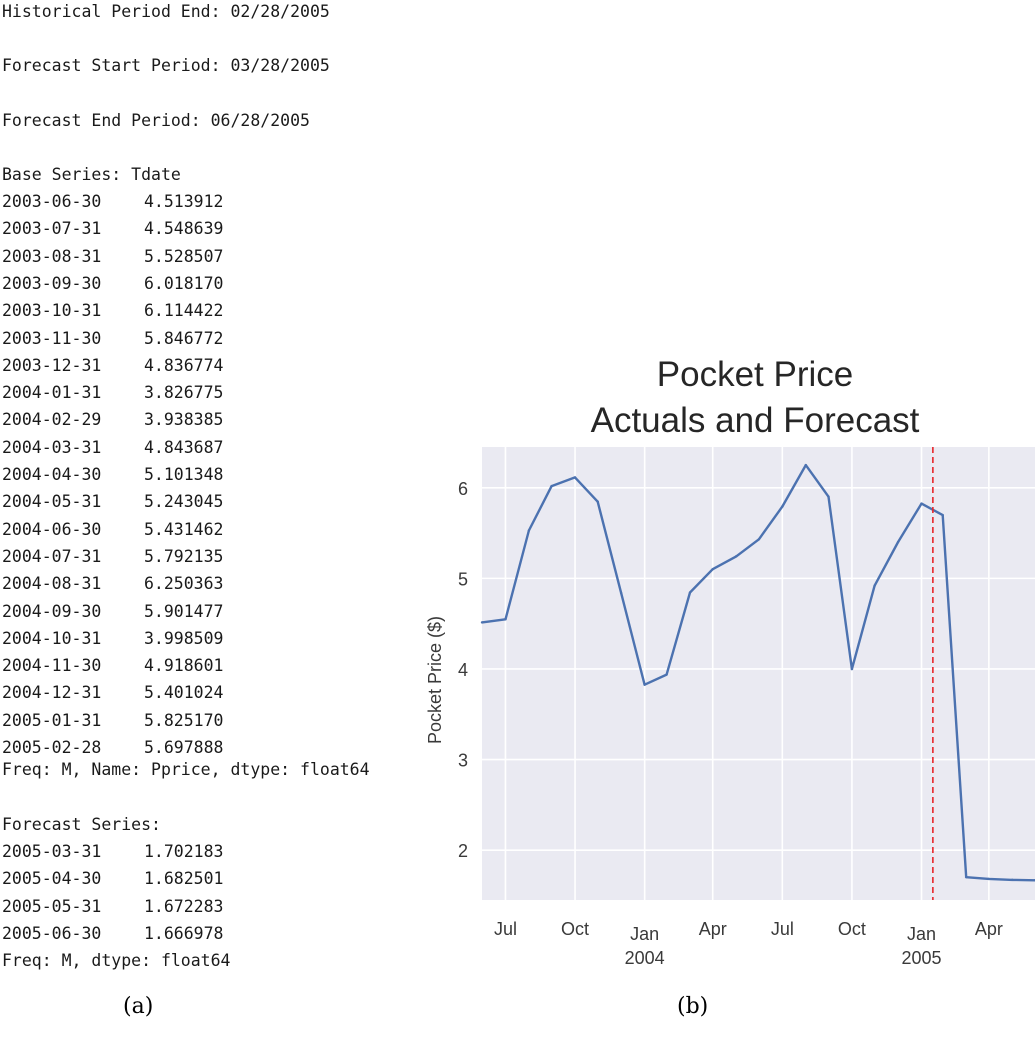  Describe the element at coordinates (112, 878) in the screenshot. I see `forecast-row: 2005-04-30 1.682501` at that location.